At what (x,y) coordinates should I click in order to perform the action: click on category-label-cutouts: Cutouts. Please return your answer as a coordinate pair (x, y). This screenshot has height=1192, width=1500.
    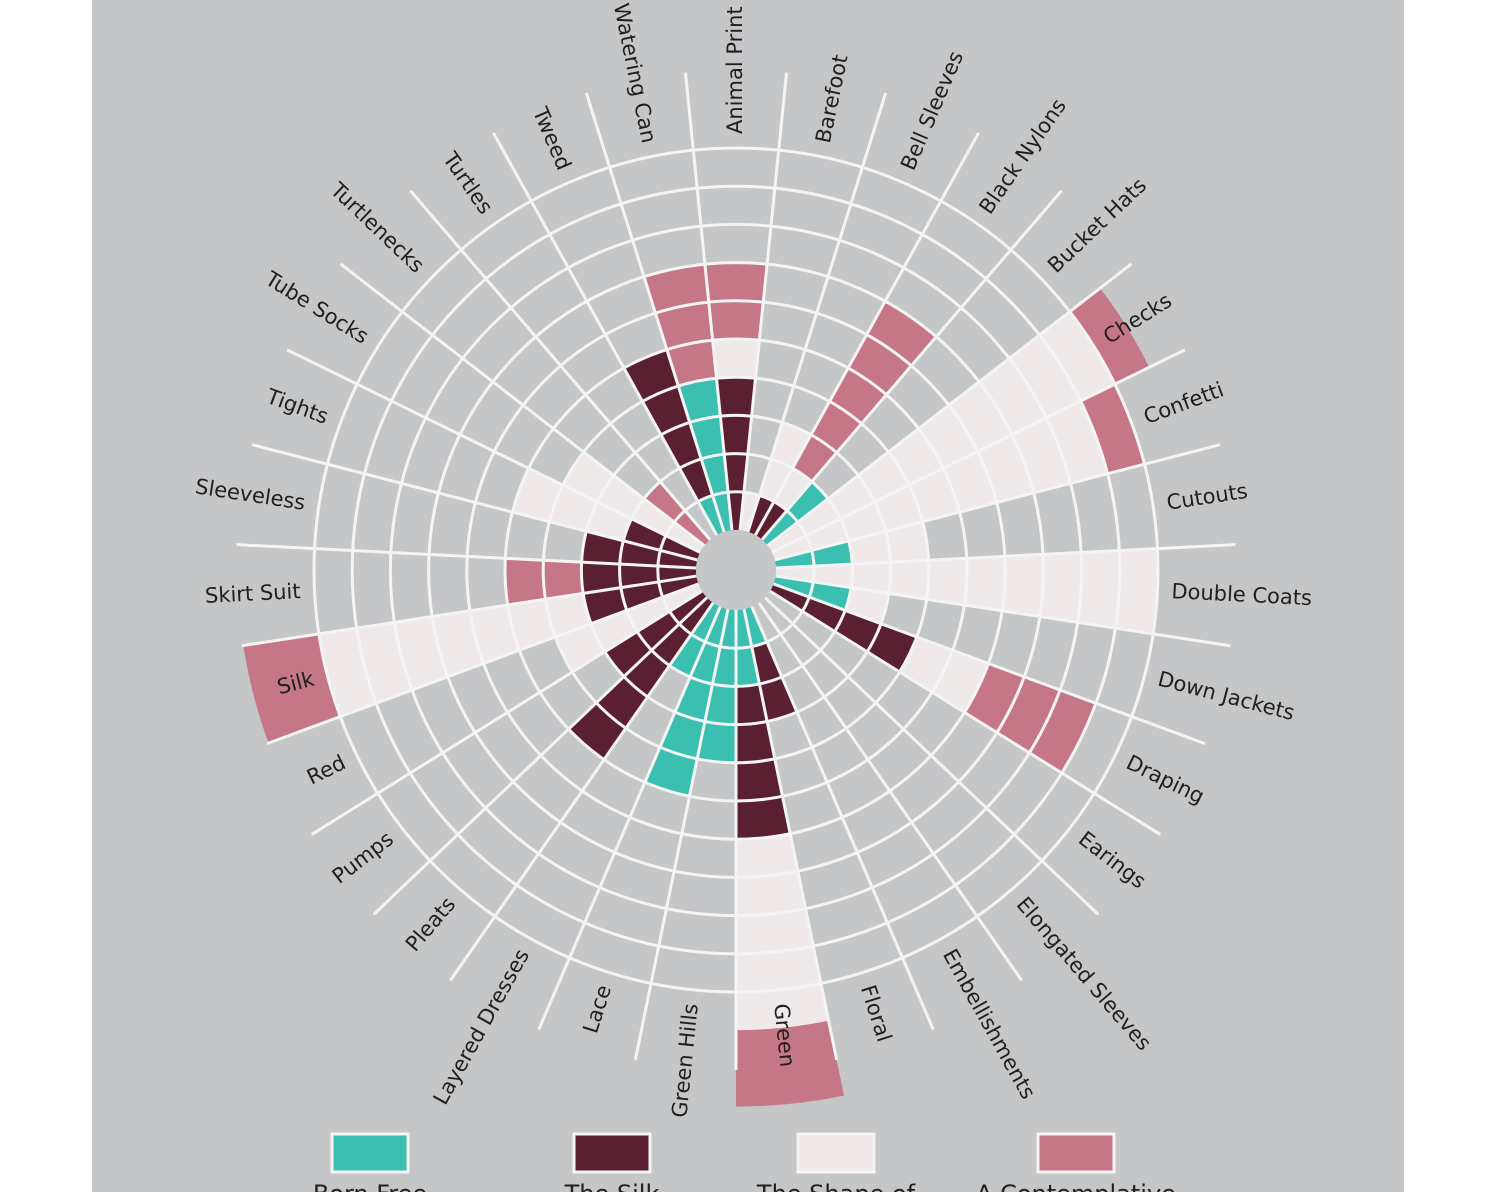
    Looking at the image, I should click on (1207, 497).